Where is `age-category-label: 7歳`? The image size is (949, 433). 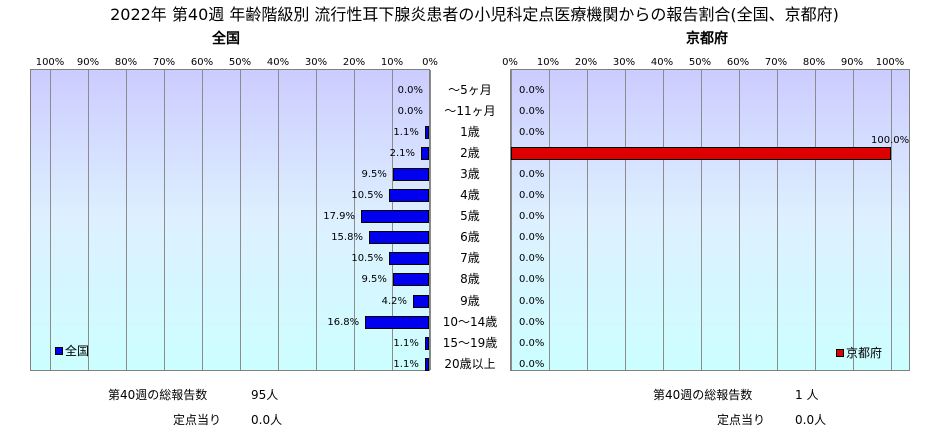 age-category-label: 7歳 is located at coordinates (470, 258).